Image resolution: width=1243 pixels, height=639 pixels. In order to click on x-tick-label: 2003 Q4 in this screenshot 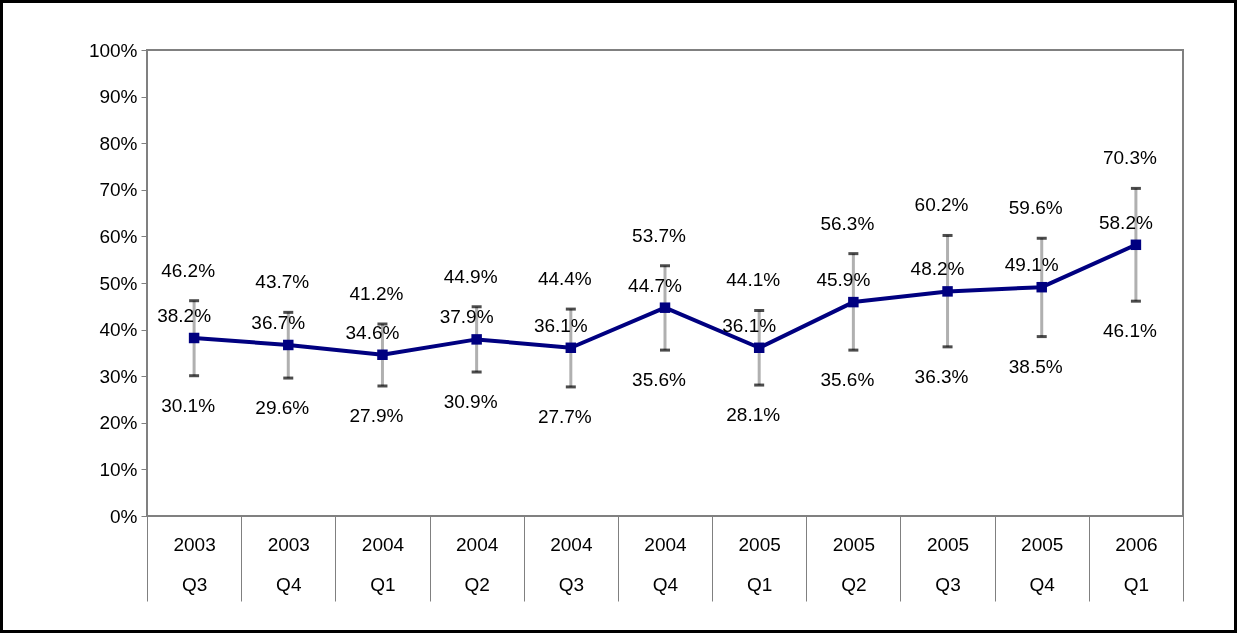, I will do `click(288, 564)`.